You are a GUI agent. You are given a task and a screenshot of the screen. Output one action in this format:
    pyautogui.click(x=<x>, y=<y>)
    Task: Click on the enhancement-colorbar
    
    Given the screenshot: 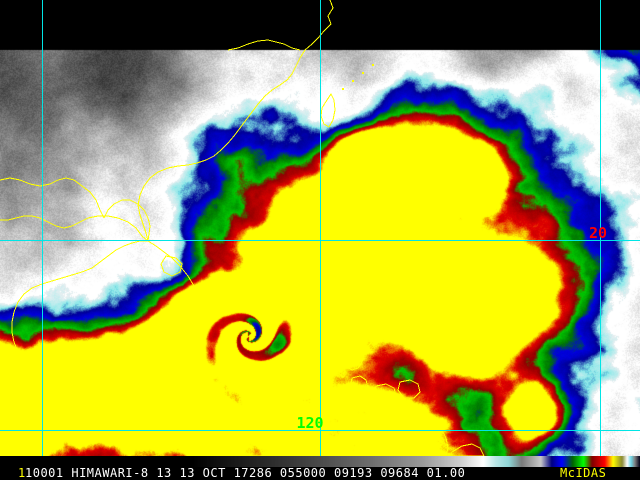 What is the action you would take?
    pyautogui.click(x=320, y=461)
    